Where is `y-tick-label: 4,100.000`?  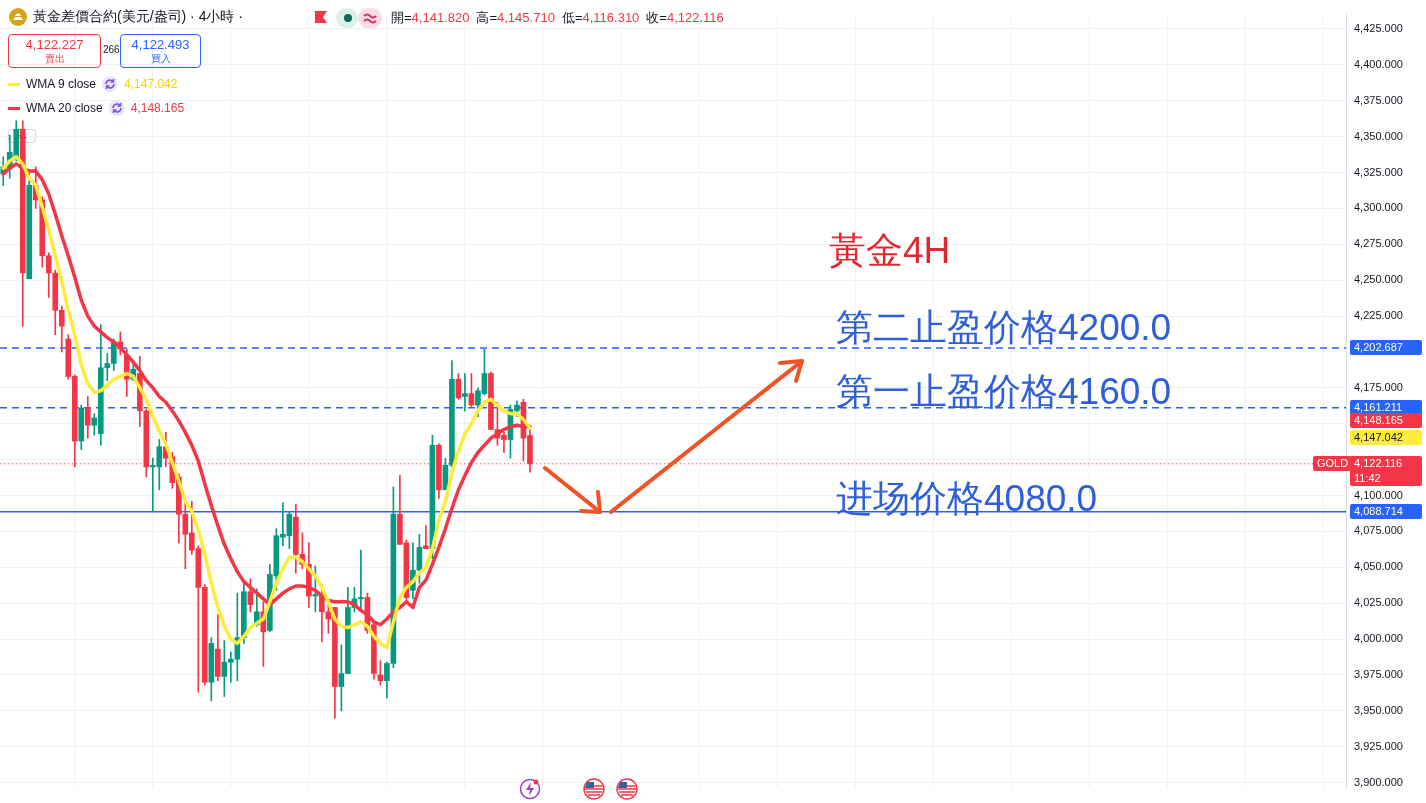
y-tick-label: 4,100.000 is located at coordinates (1378, 494).